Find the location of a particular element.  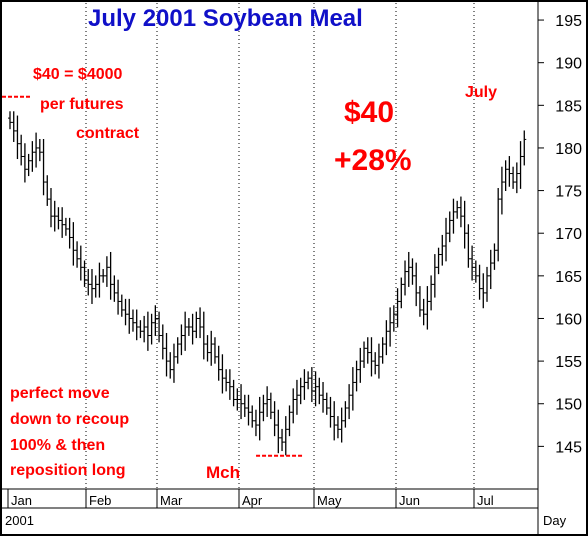

y-tick-label: 150 is located at coordinates (568, 405).